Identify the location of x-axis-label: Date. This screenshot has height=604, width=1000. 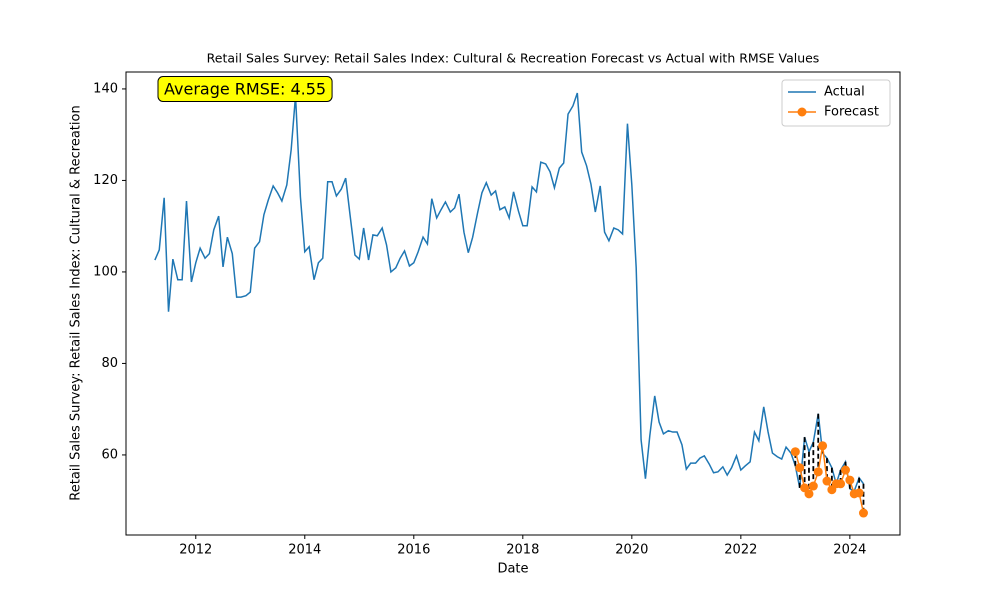
(512, 569).